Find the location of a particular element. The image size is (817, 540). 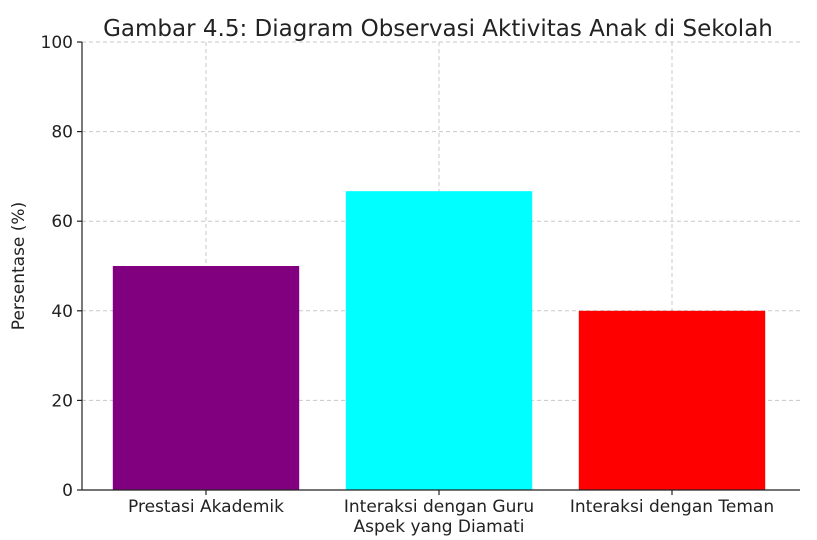

x-tick-label: Interaksi dengan Teman is located at coordinates (672, 507).